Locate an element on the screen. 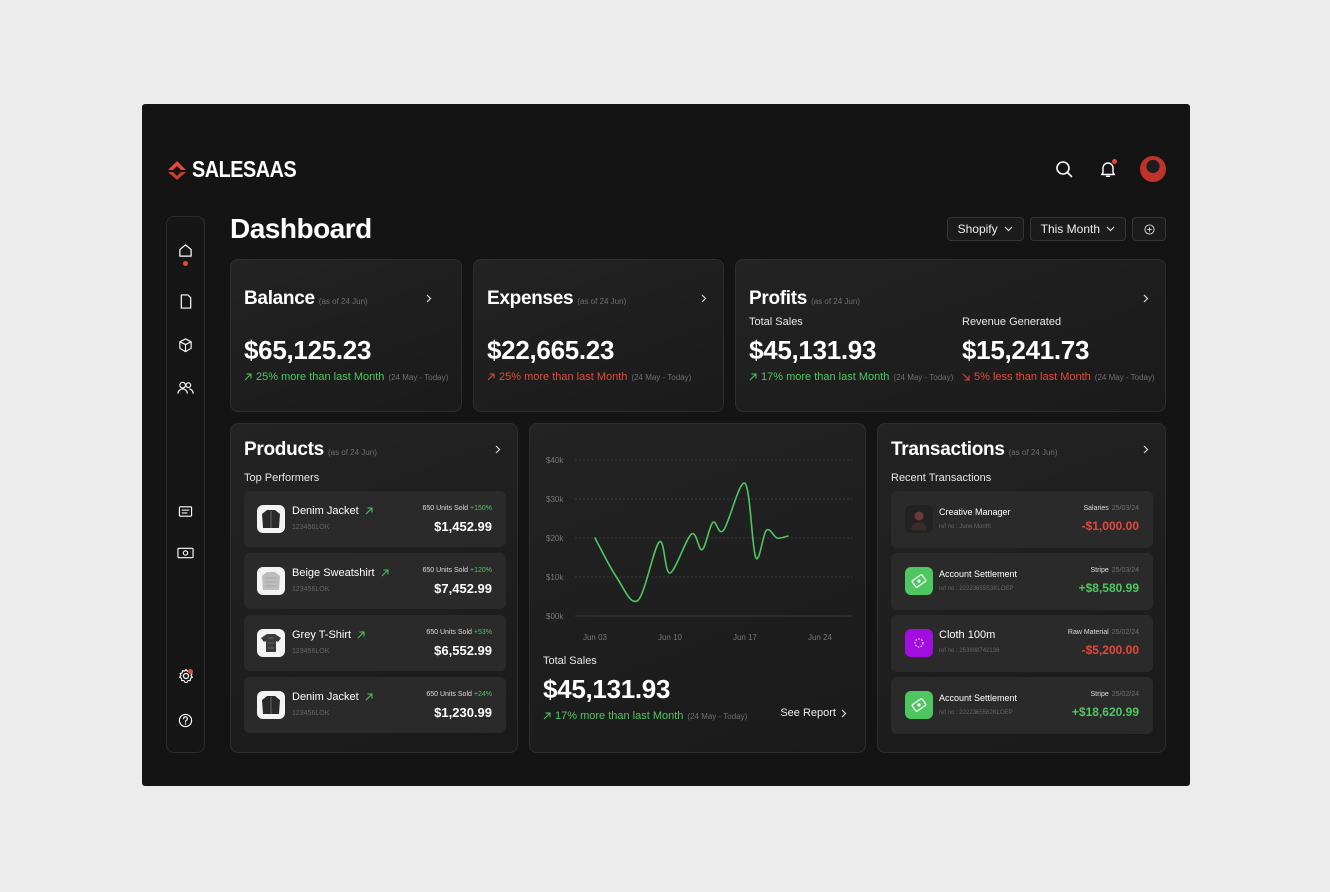 The image size is (1330, 892). top-actions is located at coordinates (1109, 169).